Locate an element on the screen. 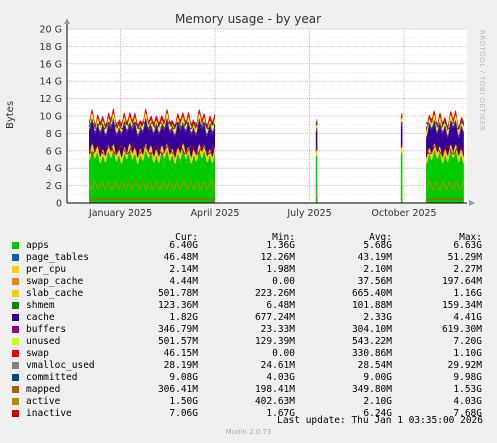  y-tick-label: 4 G is located at coordinates (54, 169).